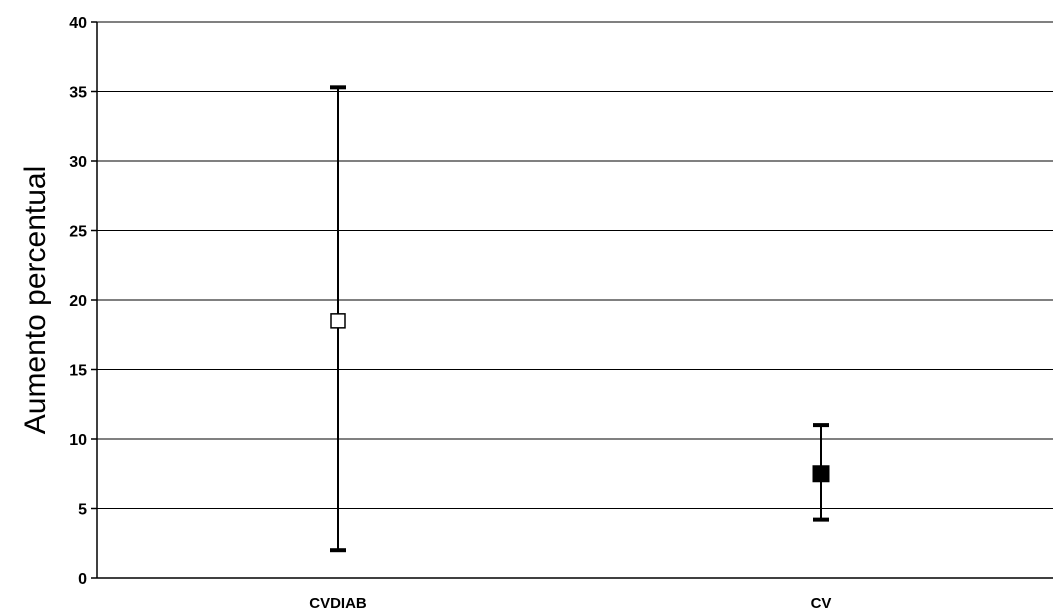 This screenshot has width=1053, height=615. I want to click on y-ticks: 0 5 10 15 20 25 30 35 40, so click(83, 301).